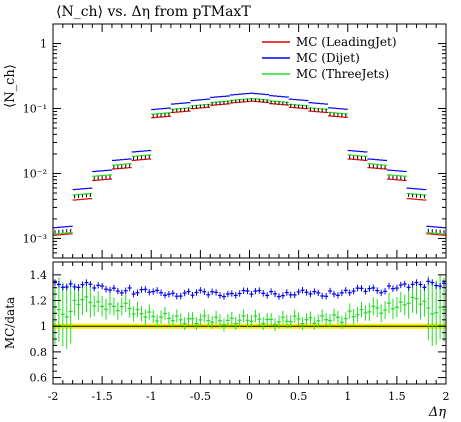  I want to click on y-tick-label: 10⁻¹, so click(35, 109).